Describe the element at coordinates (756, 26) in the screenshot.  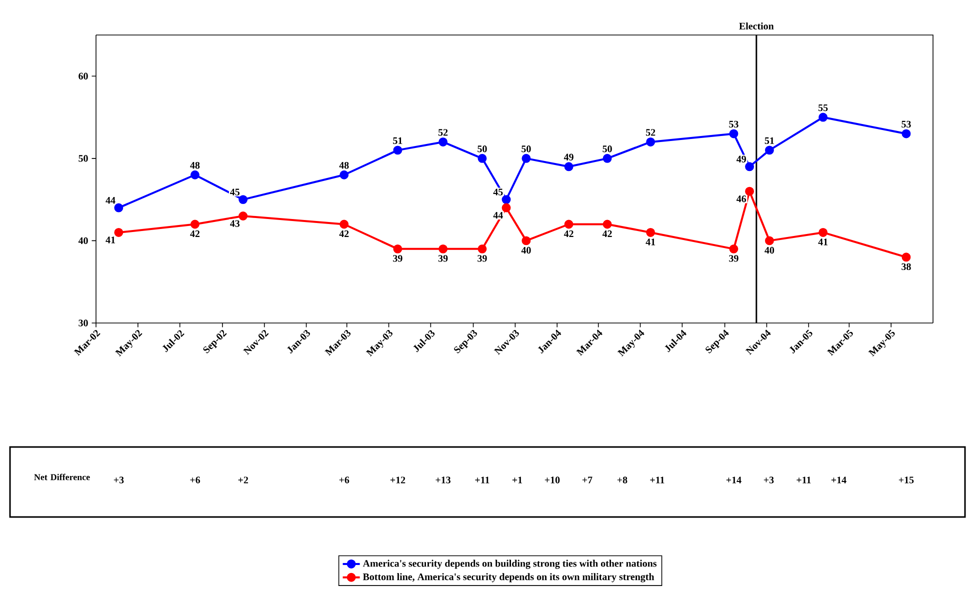
I see `ref-line-label: Election` at that location.